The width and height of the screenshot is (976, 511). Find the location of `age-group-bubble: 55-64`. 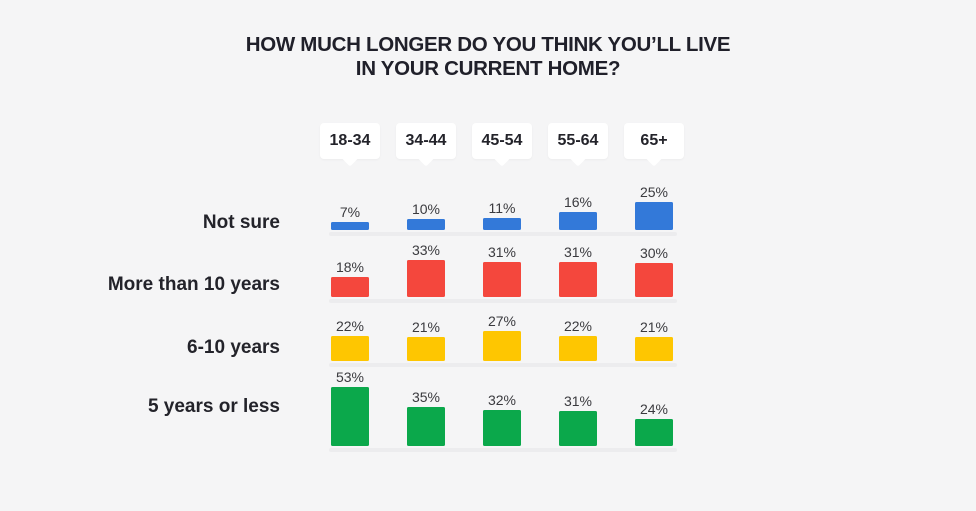

age-group-bubble: 55-64 is located at coordinates (578, 145).